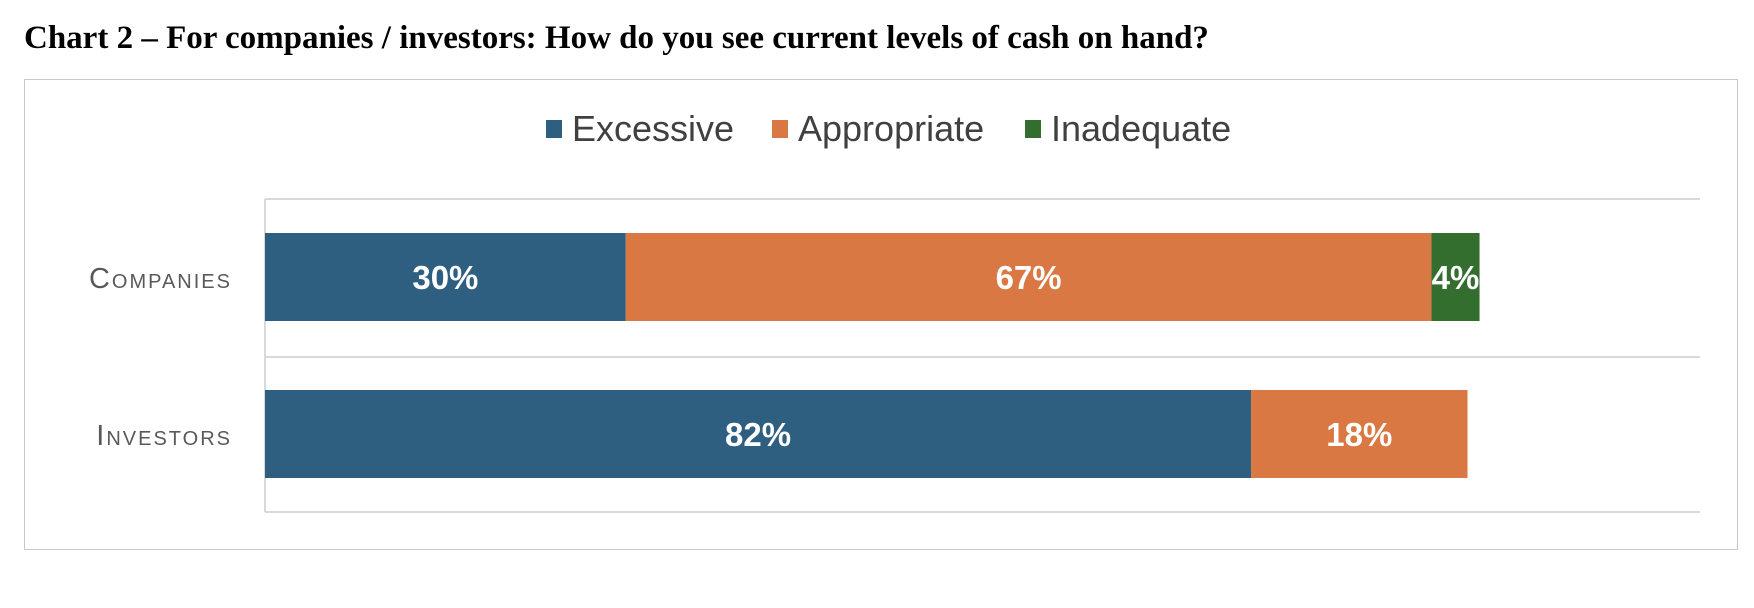  I want to click on data-label-companies-inadequate: 4%, so click(1456, 277).